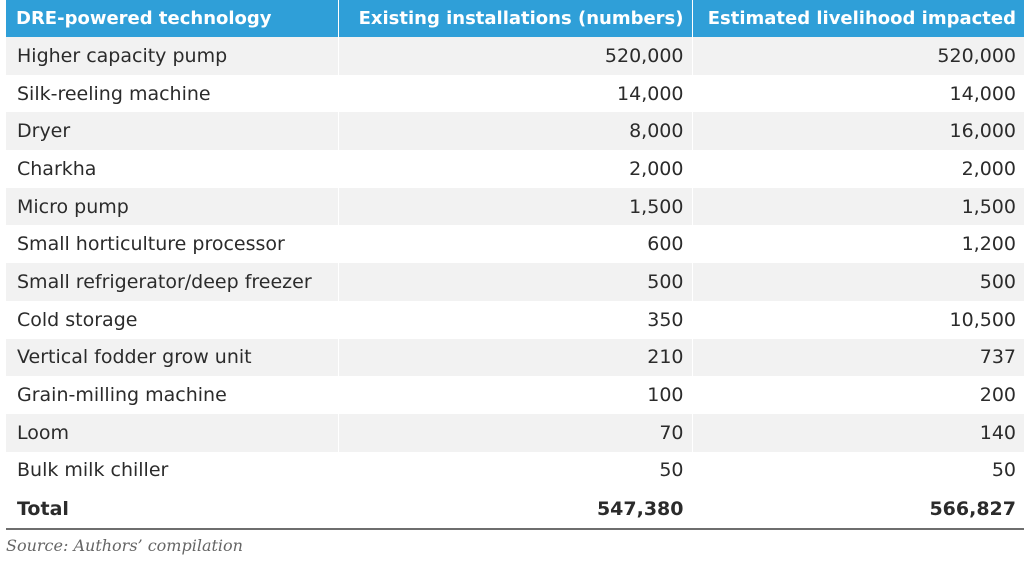 Image resolution: width=1024 pixels, height=565 pixels. I want to click on cell-installations: 500, so click(515, 282).